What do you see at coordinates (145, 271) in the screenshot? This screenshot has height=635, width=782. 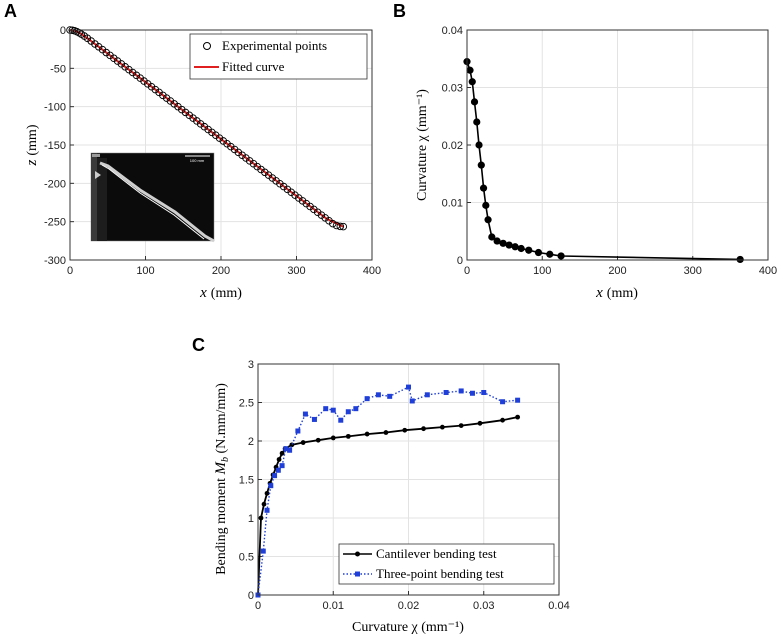 I see `panel-a-x-tick-label: 100` at bounding box center [145, 271].